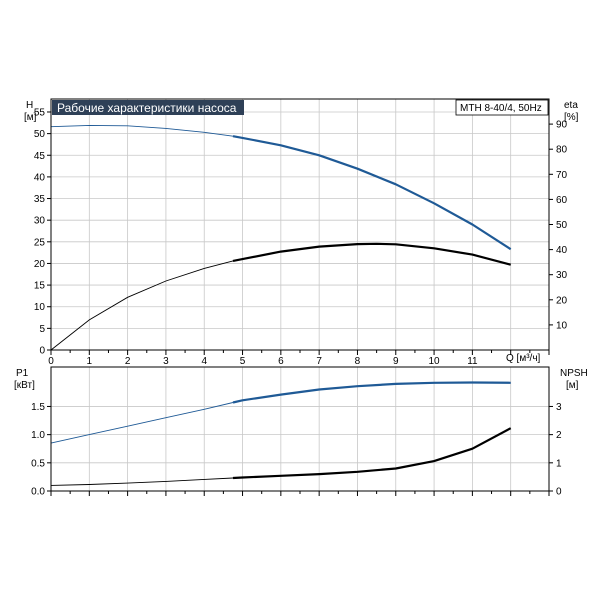 This screenshot has height=600, width=600. What do you see at coordinates (559, 463) in the screenshot?
I see `npsh-tick-label: 1` at bounding box center [559, 463].